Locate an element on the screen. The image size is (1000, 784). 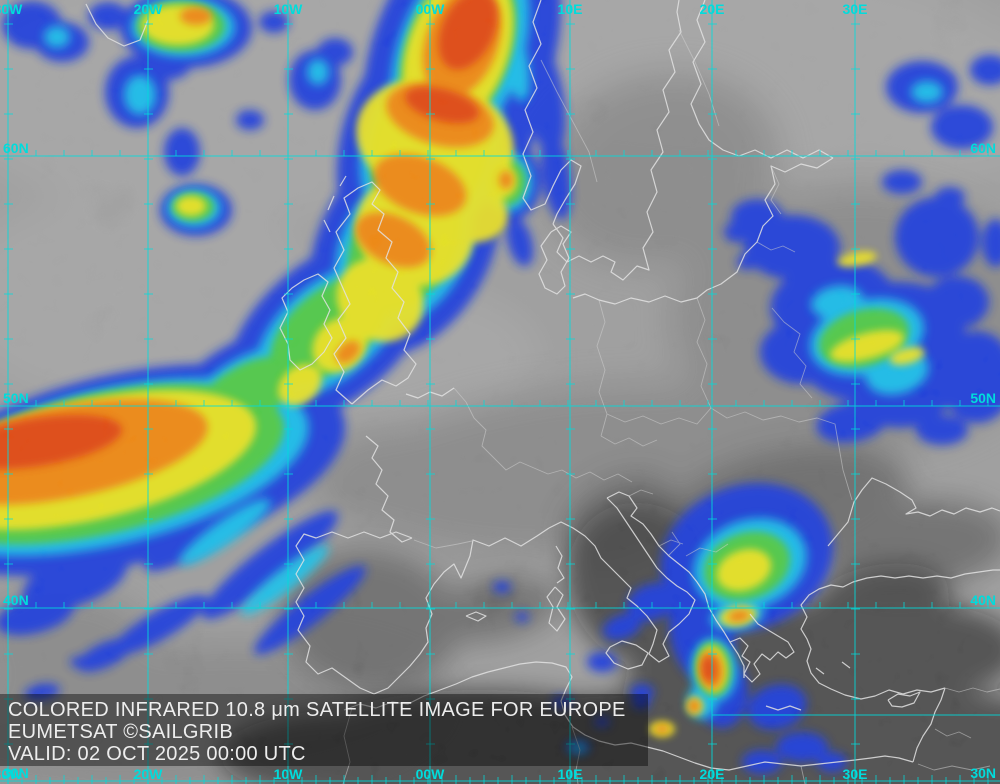
parallel-label-right: 50N is located at coordinates (983, 398).